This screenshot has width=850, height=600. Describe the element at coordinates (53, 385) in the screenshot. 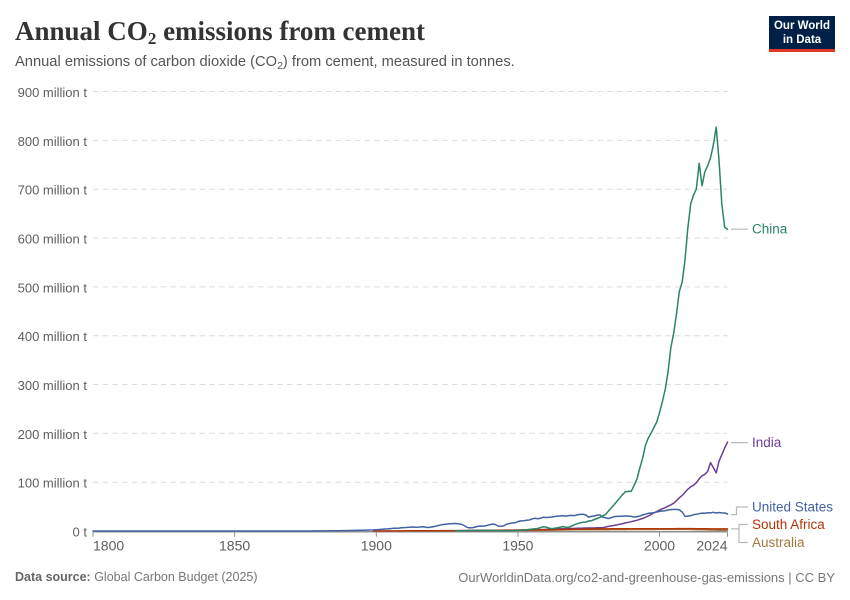

I see `svg-text: 300 million t` at that location.